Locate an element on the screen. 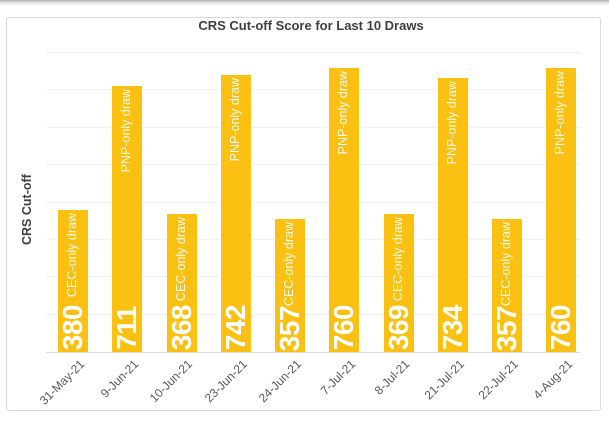  bar-value-label: 380 is located at coordinates (72, 327).